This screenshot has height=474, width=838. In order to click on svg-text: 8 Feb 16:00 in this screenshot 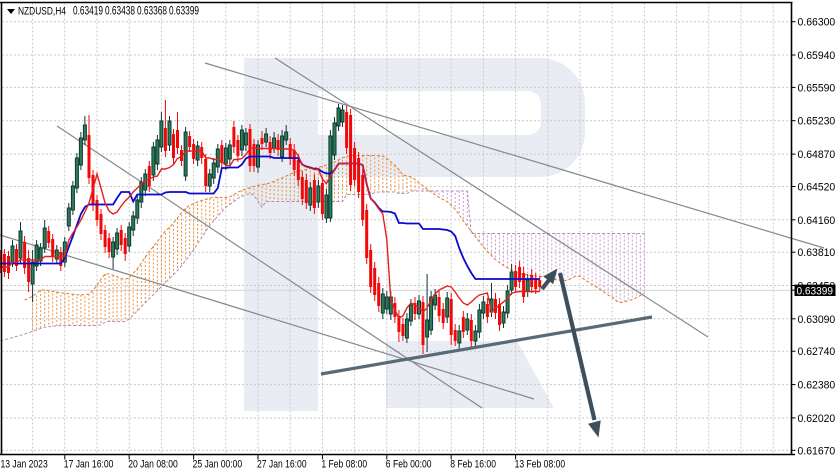, I will do `click(473, 465)`.